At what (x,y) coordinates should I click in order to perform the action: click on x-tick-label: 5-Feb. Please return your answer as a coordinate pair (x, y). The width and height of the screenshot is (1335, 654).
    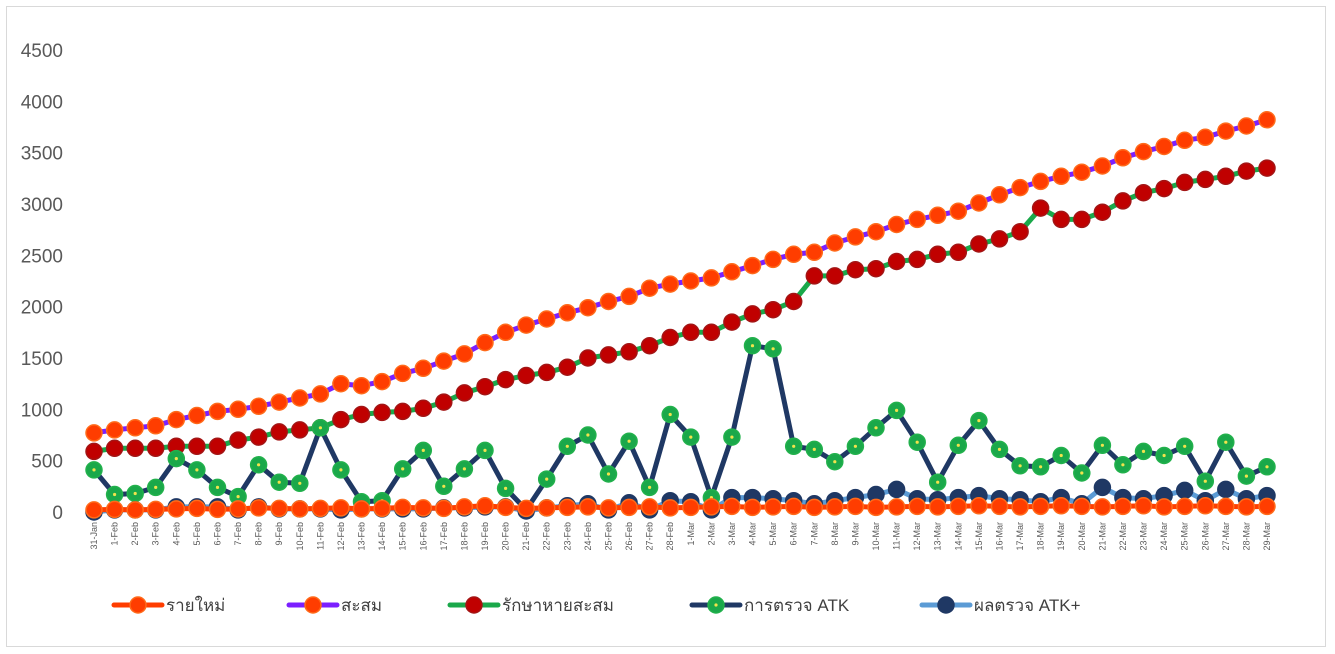
    Looking at the image, I should click on (197, 534).